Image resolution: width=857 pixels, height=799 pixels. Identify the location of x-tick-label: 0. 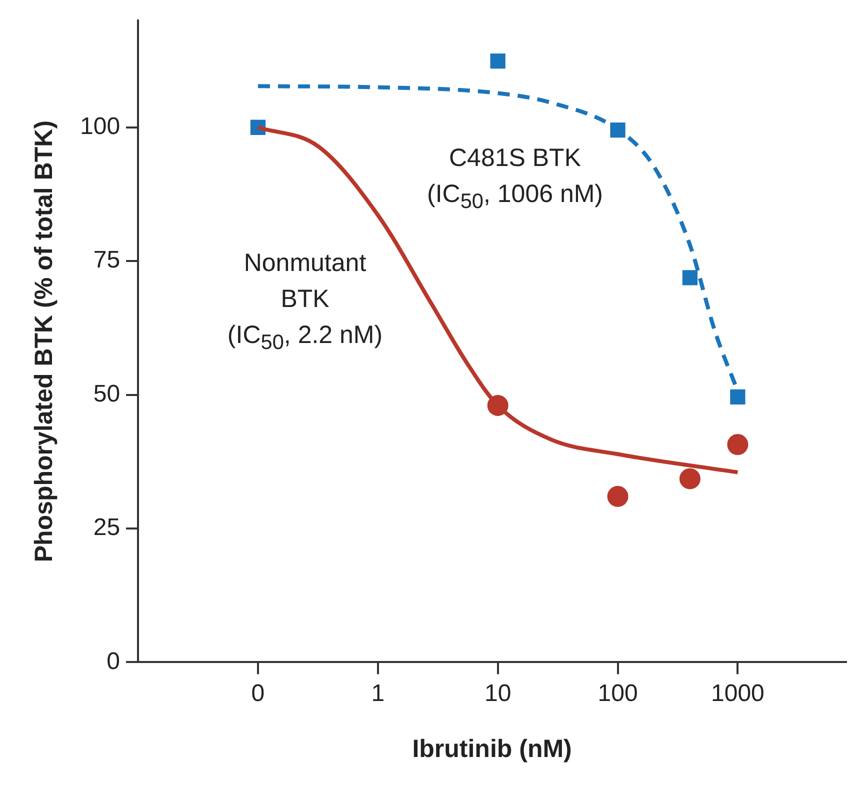
(258, 694).